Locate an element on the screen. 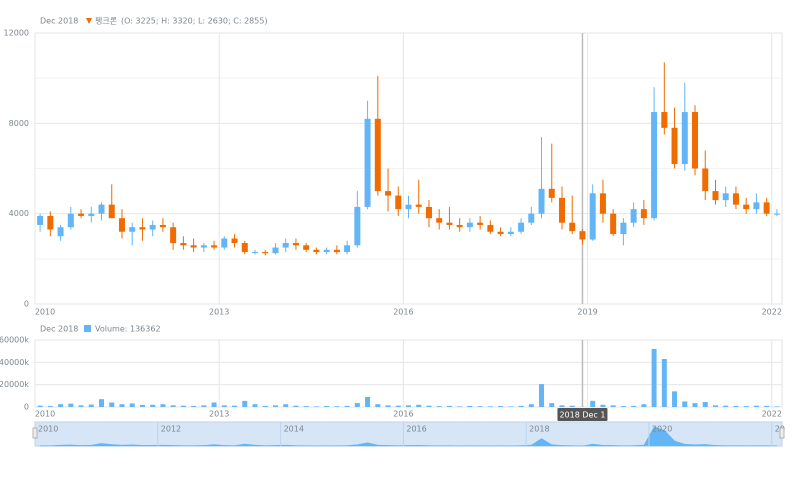  navigator-tick-label: 2012 is located at coordinates (171, 429).